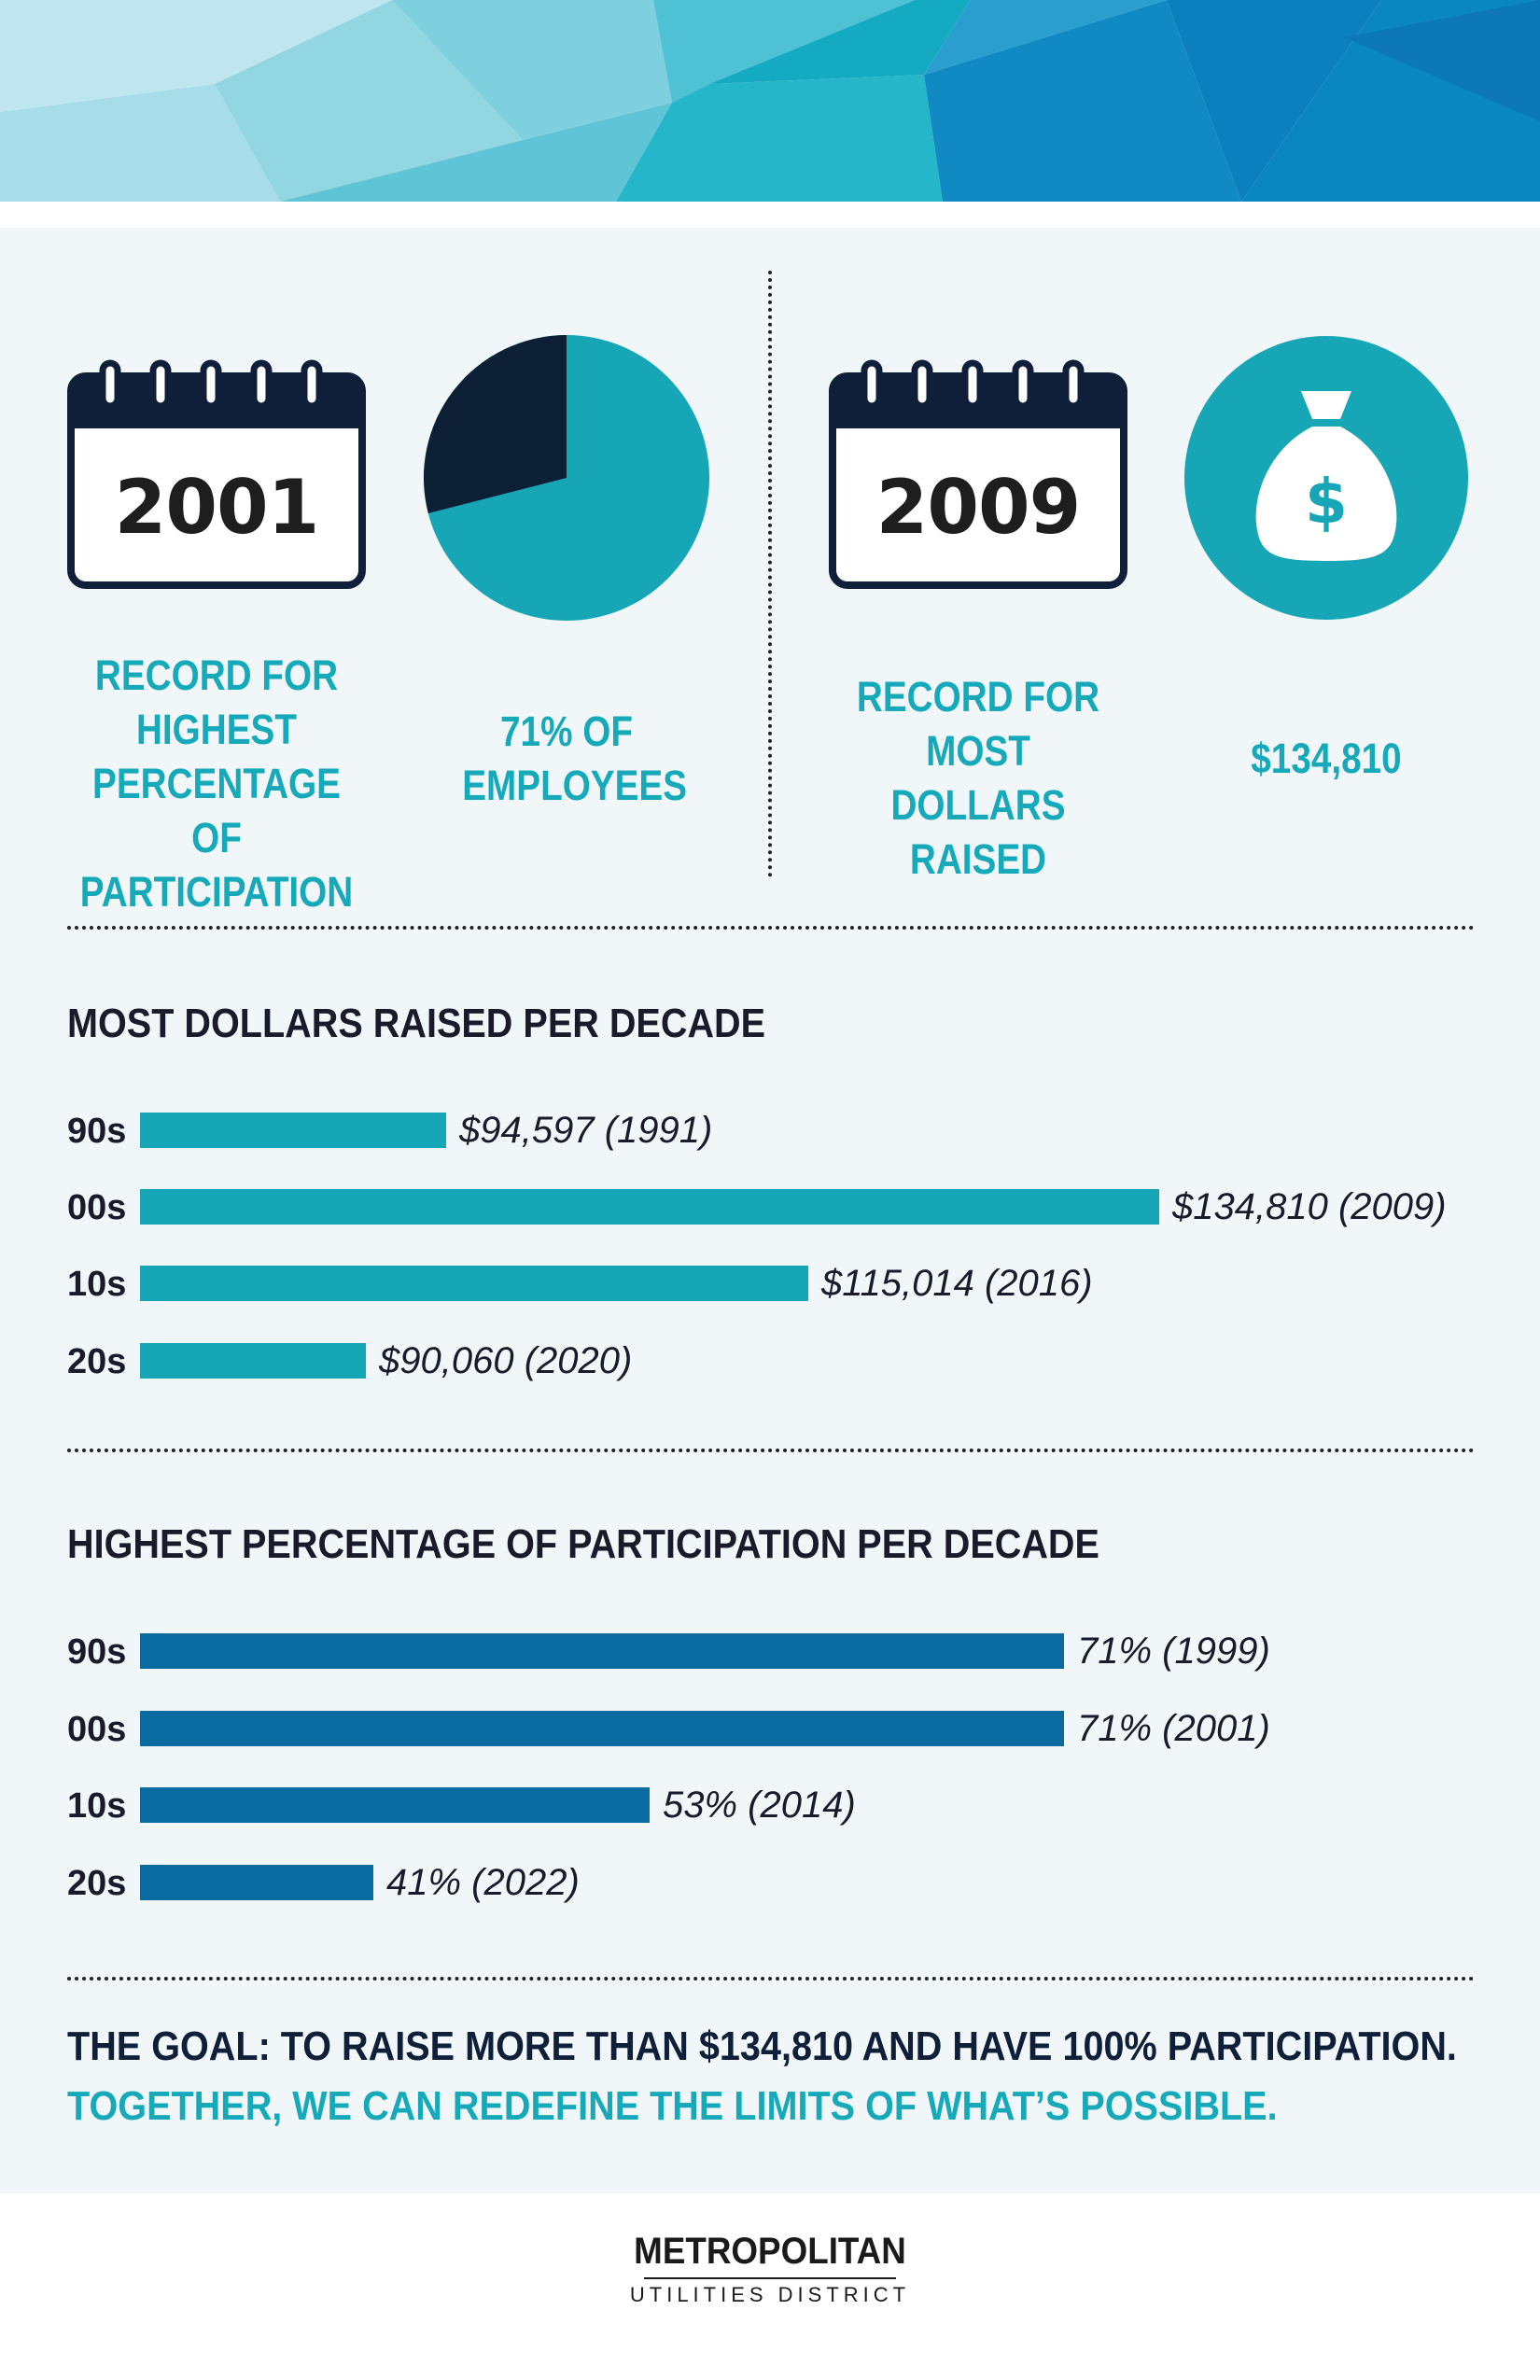 This screenshot has width=1540, height=2380. Describe the element at coordinates (1309, 1206) in the screenshot. I see `bar-value-label: $134,810 (2009)` at that location.